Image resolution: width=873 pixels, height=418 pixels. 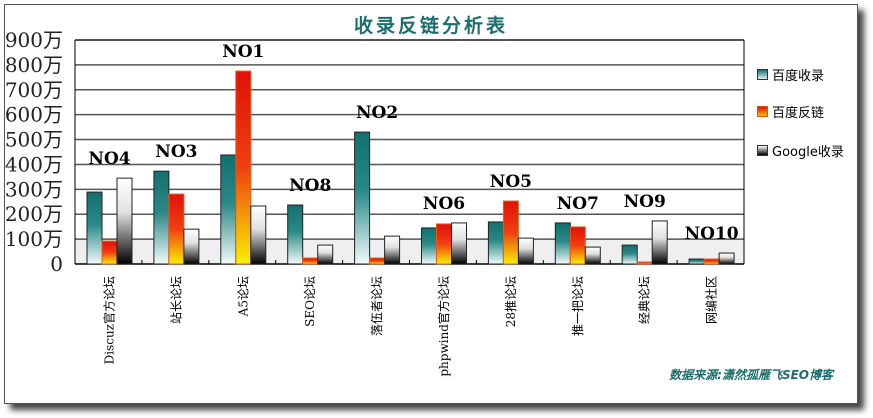 What do you see at coordinates (712, 234) in the screenshot?
I see `rank-label: NO10` at bounding box center [712, 234].